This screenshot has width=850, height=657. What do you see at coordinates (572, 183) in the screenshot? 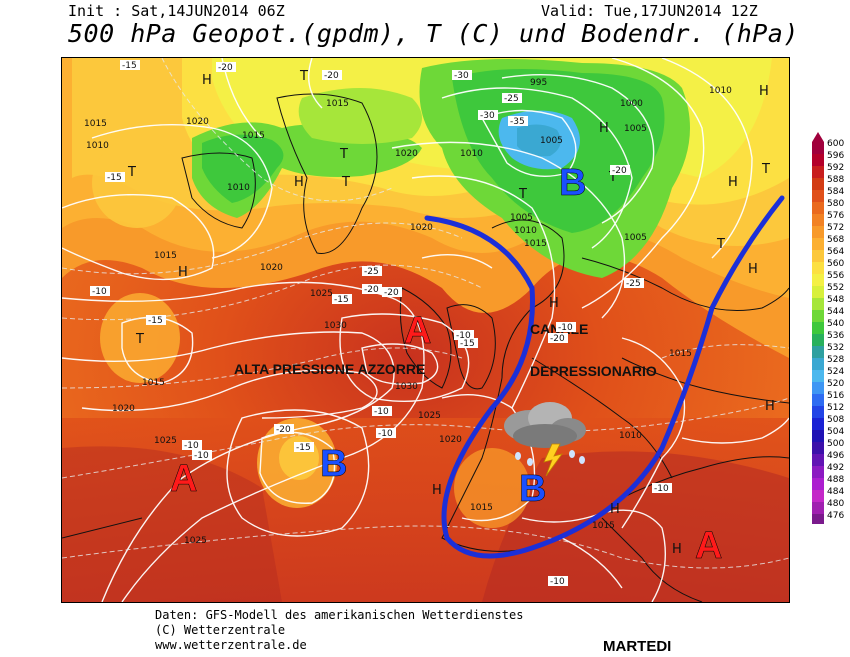
I see `low-pressure-center: B` at bounding box center [572, 183].